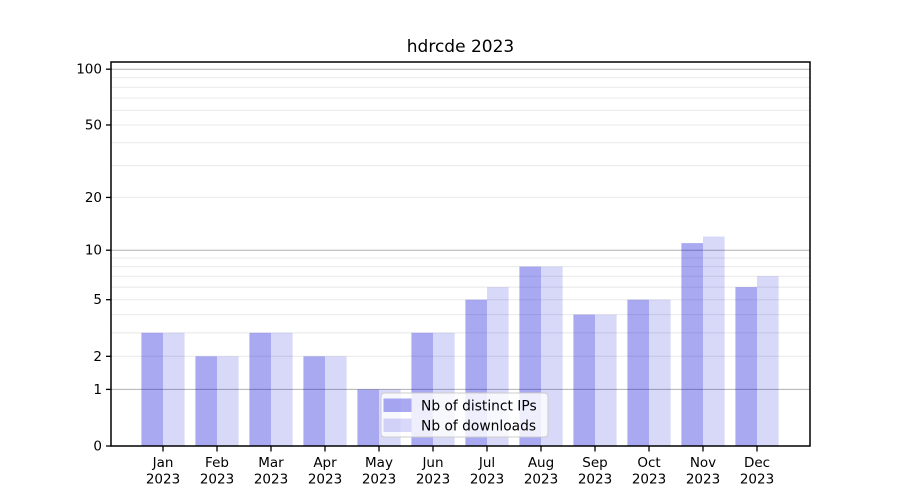 This screenshot has height=500, width=900. What do you see at coordinates (282, 389) in the screenshot?
I see `bar-downloads-mar` at bounding box center [282, 389].